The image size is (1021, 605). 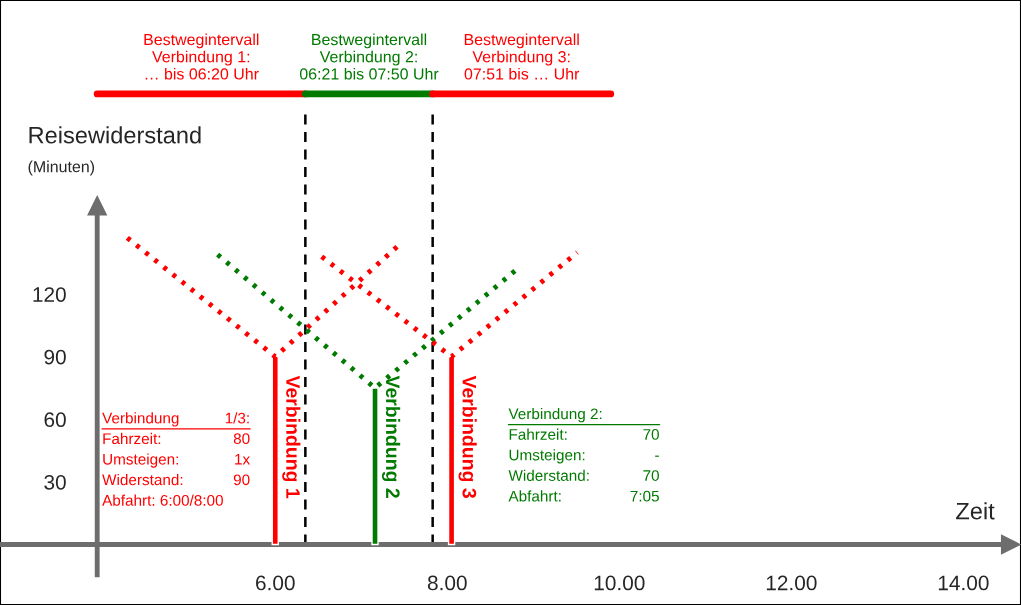 I want to click on x-tick-label: 6.00, so click(x=275, y=583).